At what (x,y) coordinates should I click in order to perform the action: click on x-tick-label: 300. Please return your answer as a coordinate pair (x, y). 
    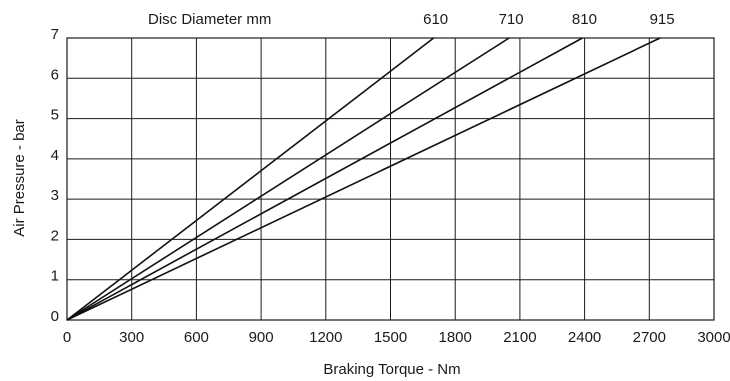
    Looking at the image, I should click on (131, 337).